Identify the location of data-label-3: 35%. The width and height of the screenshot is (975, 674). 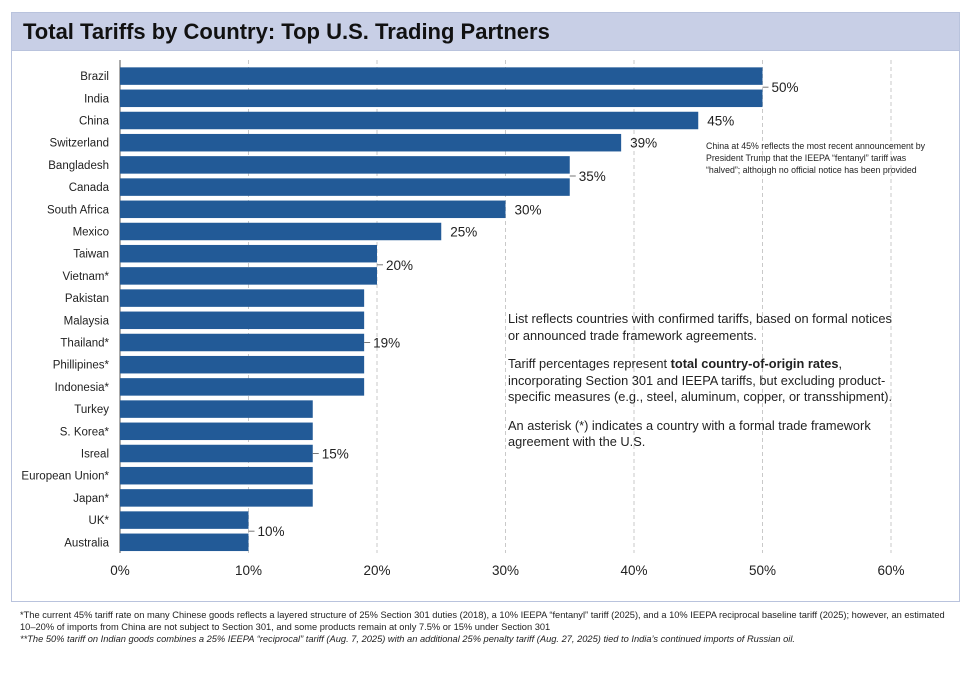
(592, 176).